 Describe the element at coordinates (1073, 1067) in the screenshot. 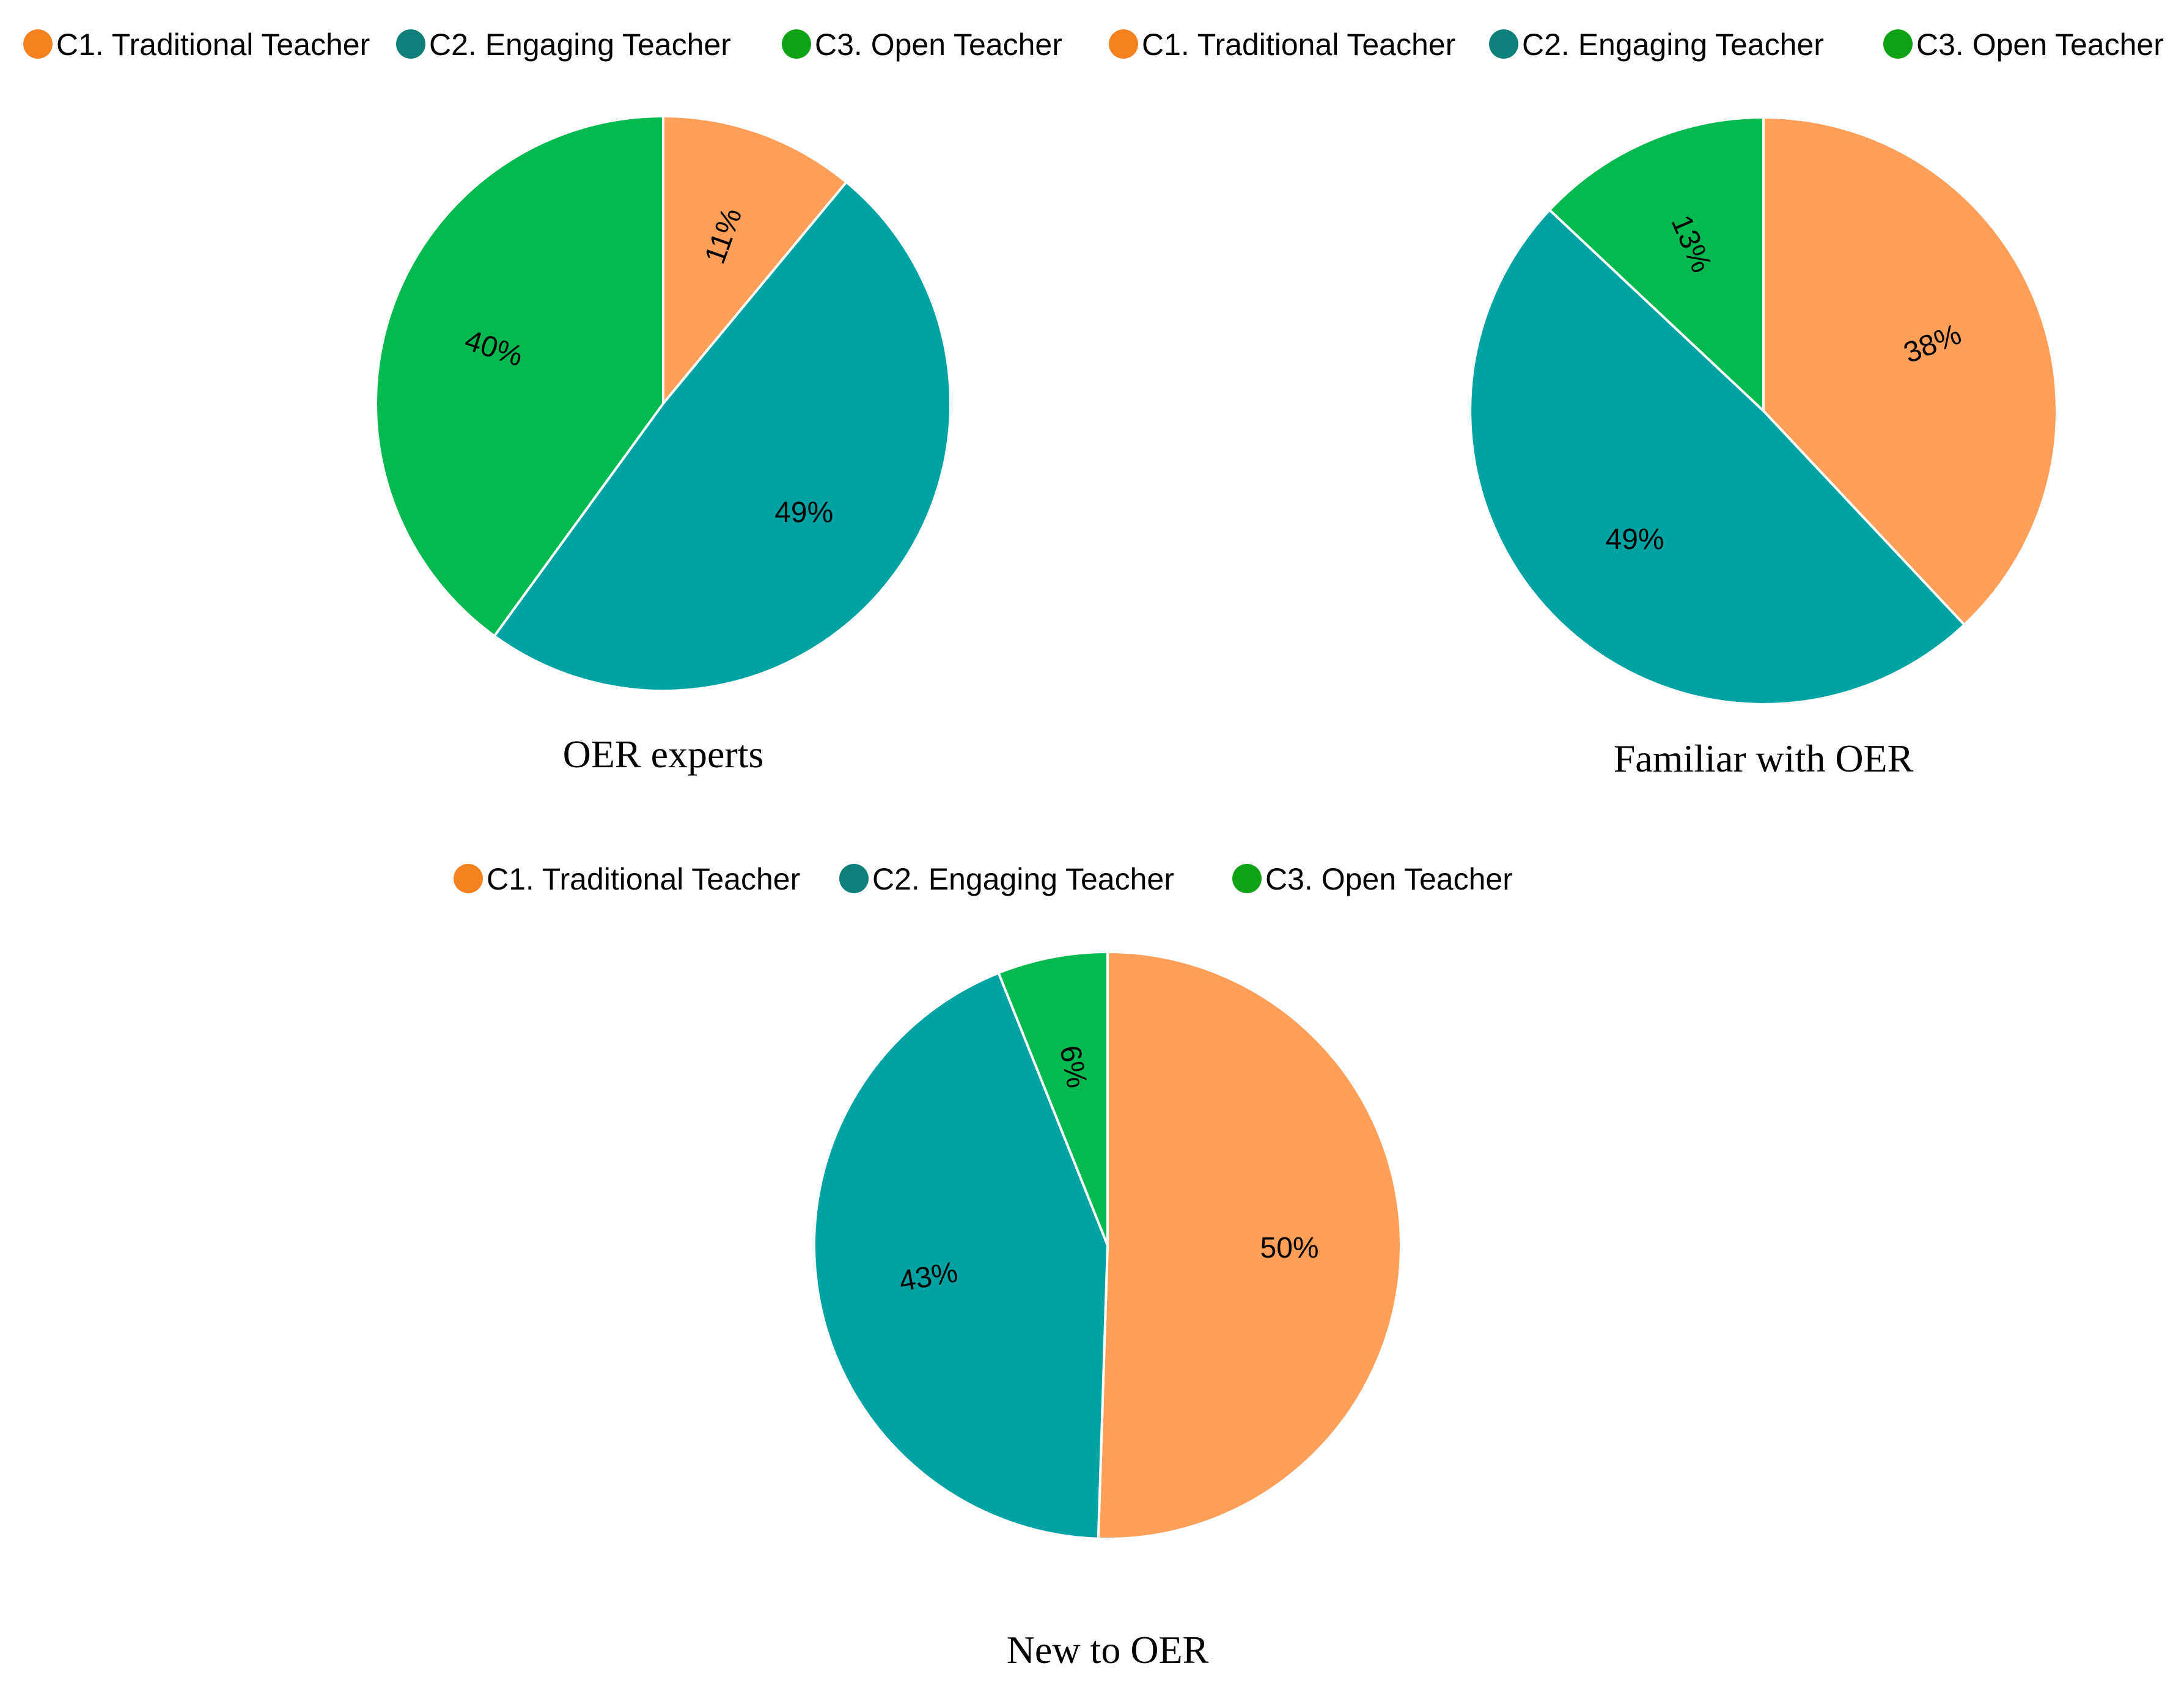

I see `slice-label-open-teacher: 6%` at that location.